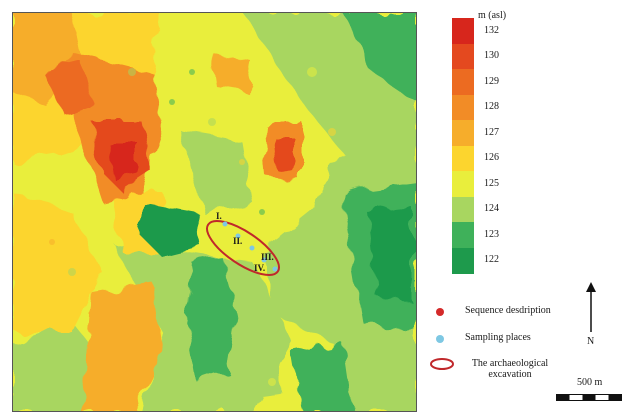  I want to click on excavation-label-line1: The archaeological, so click(510, 363).